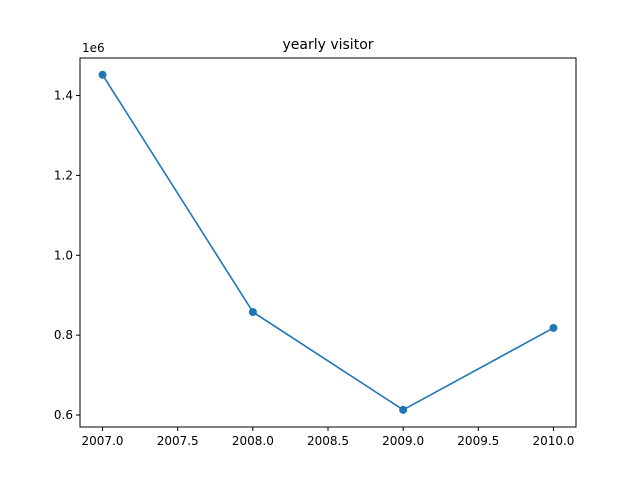 The width and height of the screenshot is (640, 480). What do you see at coordinates (478, 441) in the screenshot?
I see `x-tick-label: 2009.5` at bounding box center [478, 441].